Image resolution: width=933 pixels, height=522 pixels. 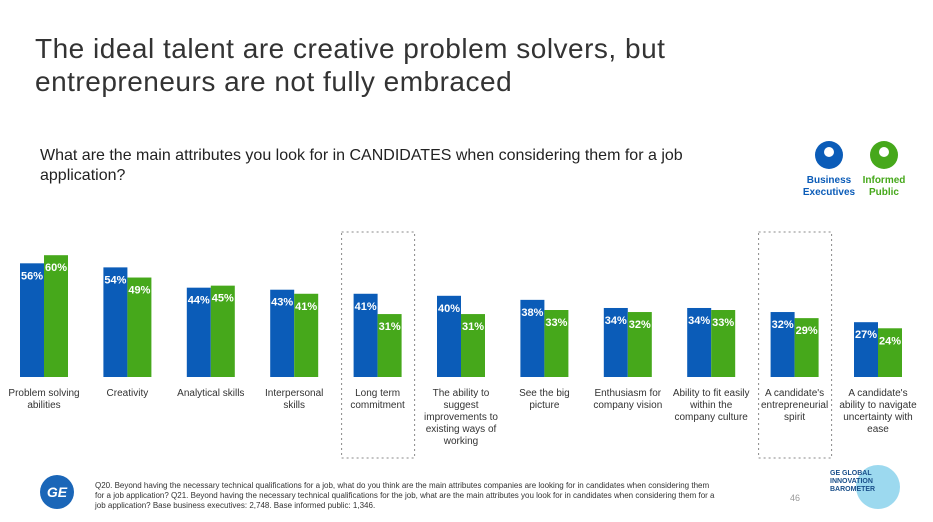 I want to click on barometer-globe, so click(x=878, y=487).